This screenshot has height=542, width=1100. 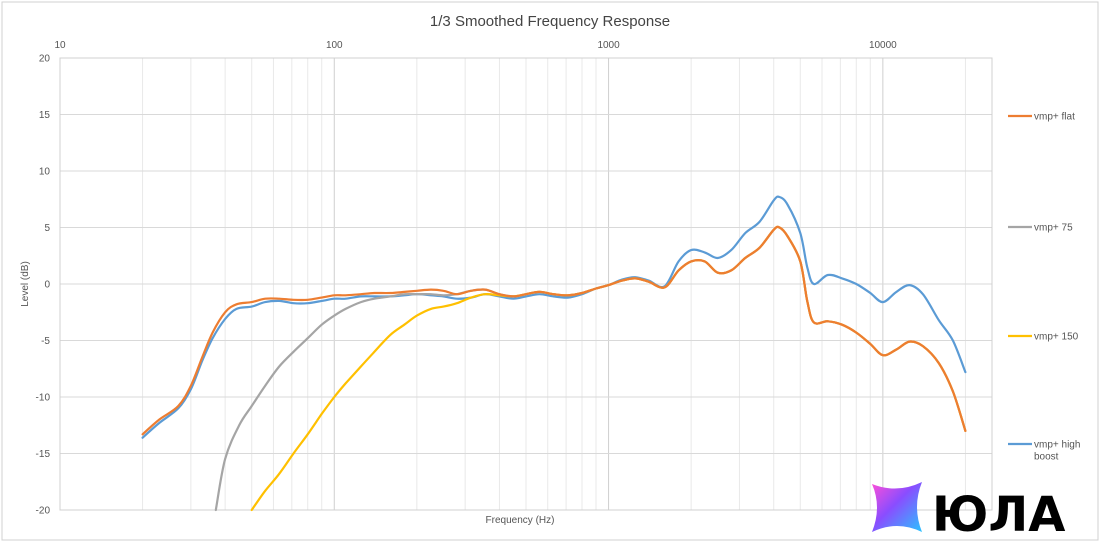 I want to click on x-tick-label: 10000, so click(x=883, y=45).